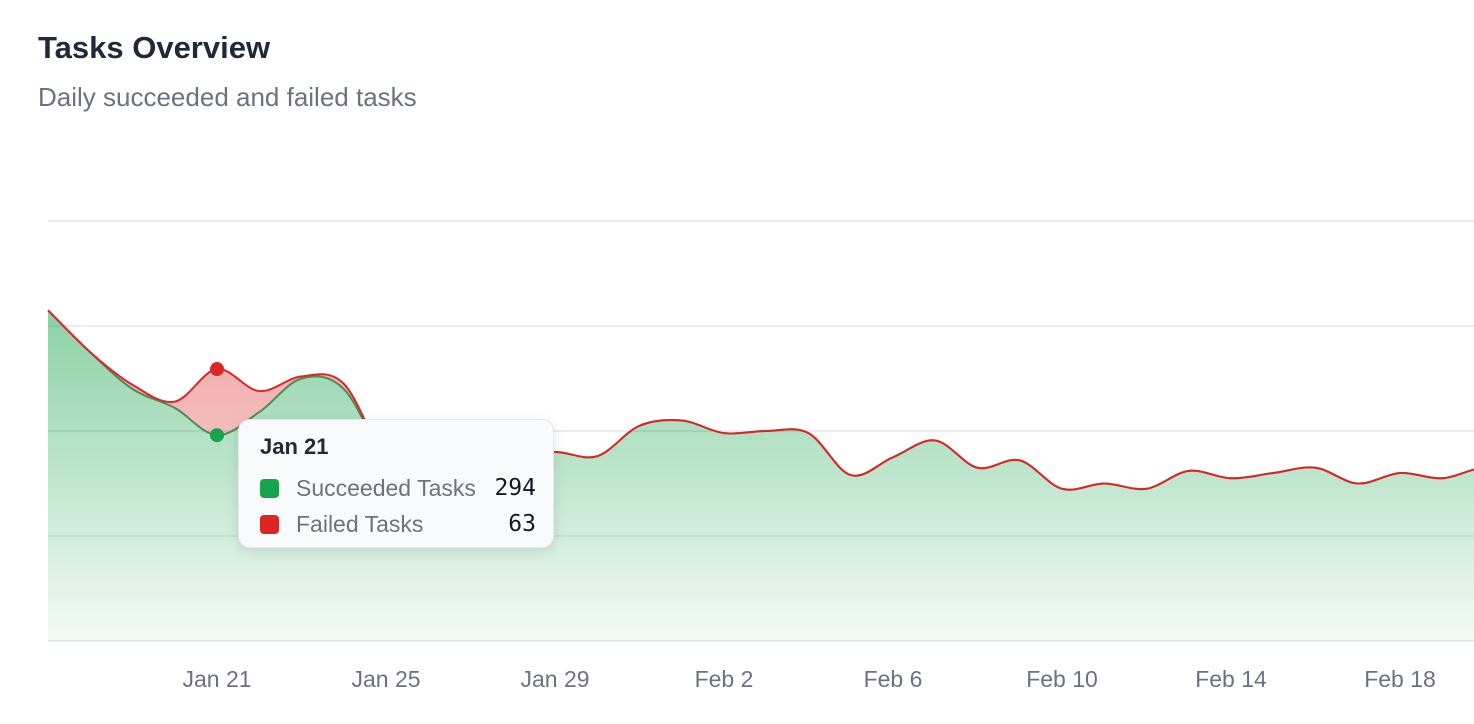  Describe the element at coordinates (1062, 679) in the screenshot. I see `x-tick-label: Feb 10` at that location.